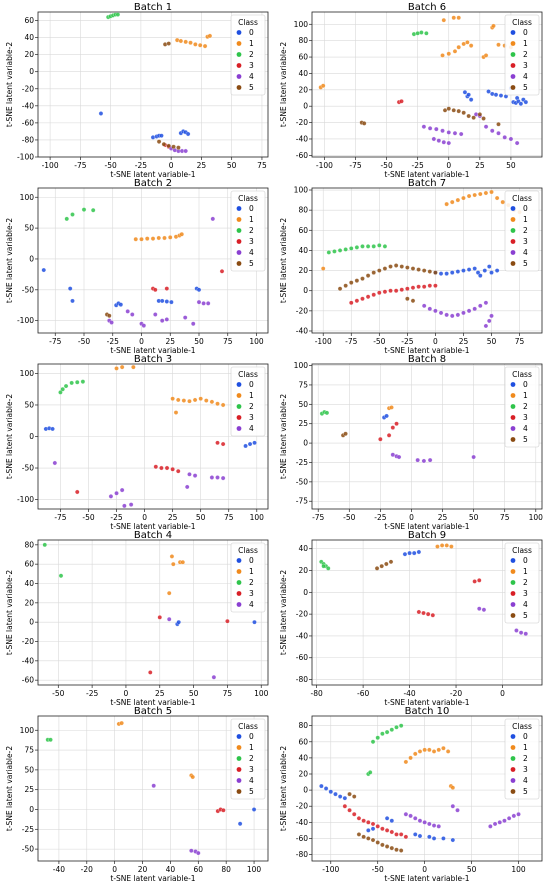  I want to click on y-tick-label: 50, so click(29, 769).